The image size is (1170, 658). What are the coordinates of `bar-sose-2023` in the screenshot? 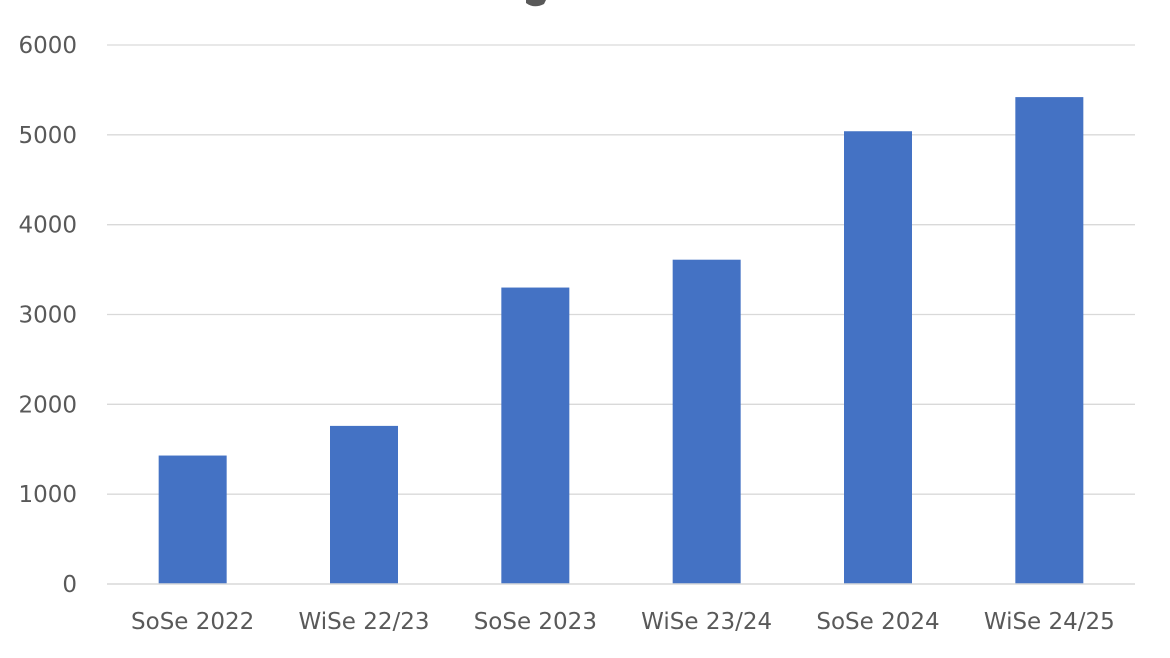 It's located at (535, 435).